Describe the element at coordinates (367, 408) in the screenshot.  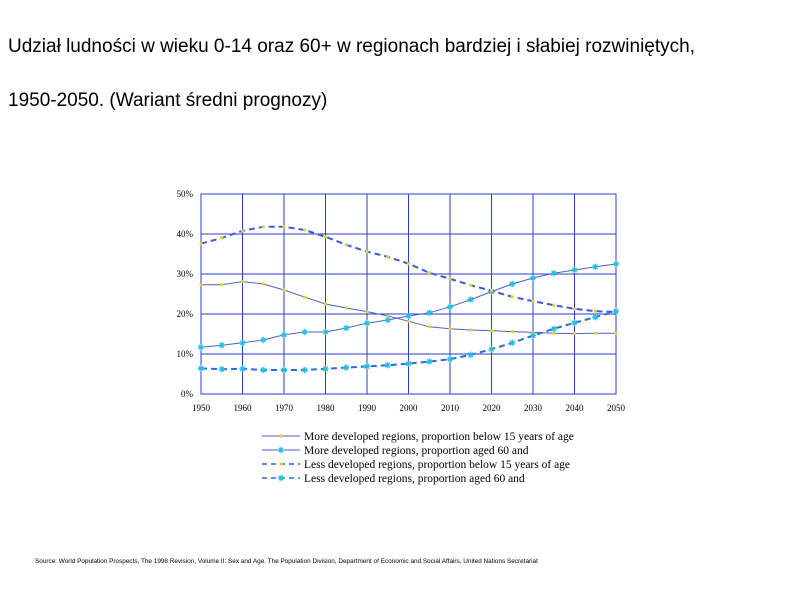
I see `x-tick-label: 1990` at that location.